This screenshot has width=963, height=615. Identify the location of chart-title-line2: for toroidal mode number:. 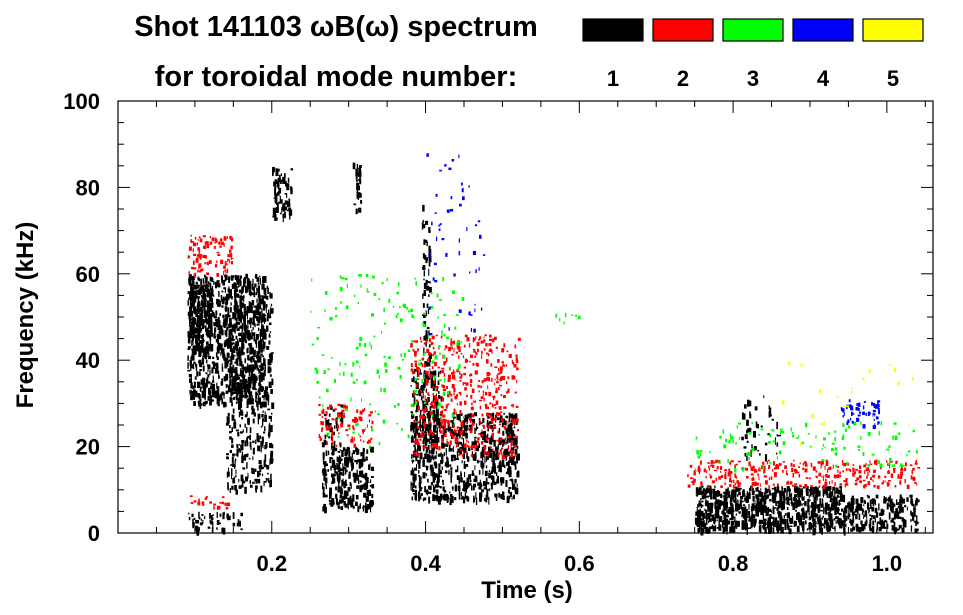
(336, 77).